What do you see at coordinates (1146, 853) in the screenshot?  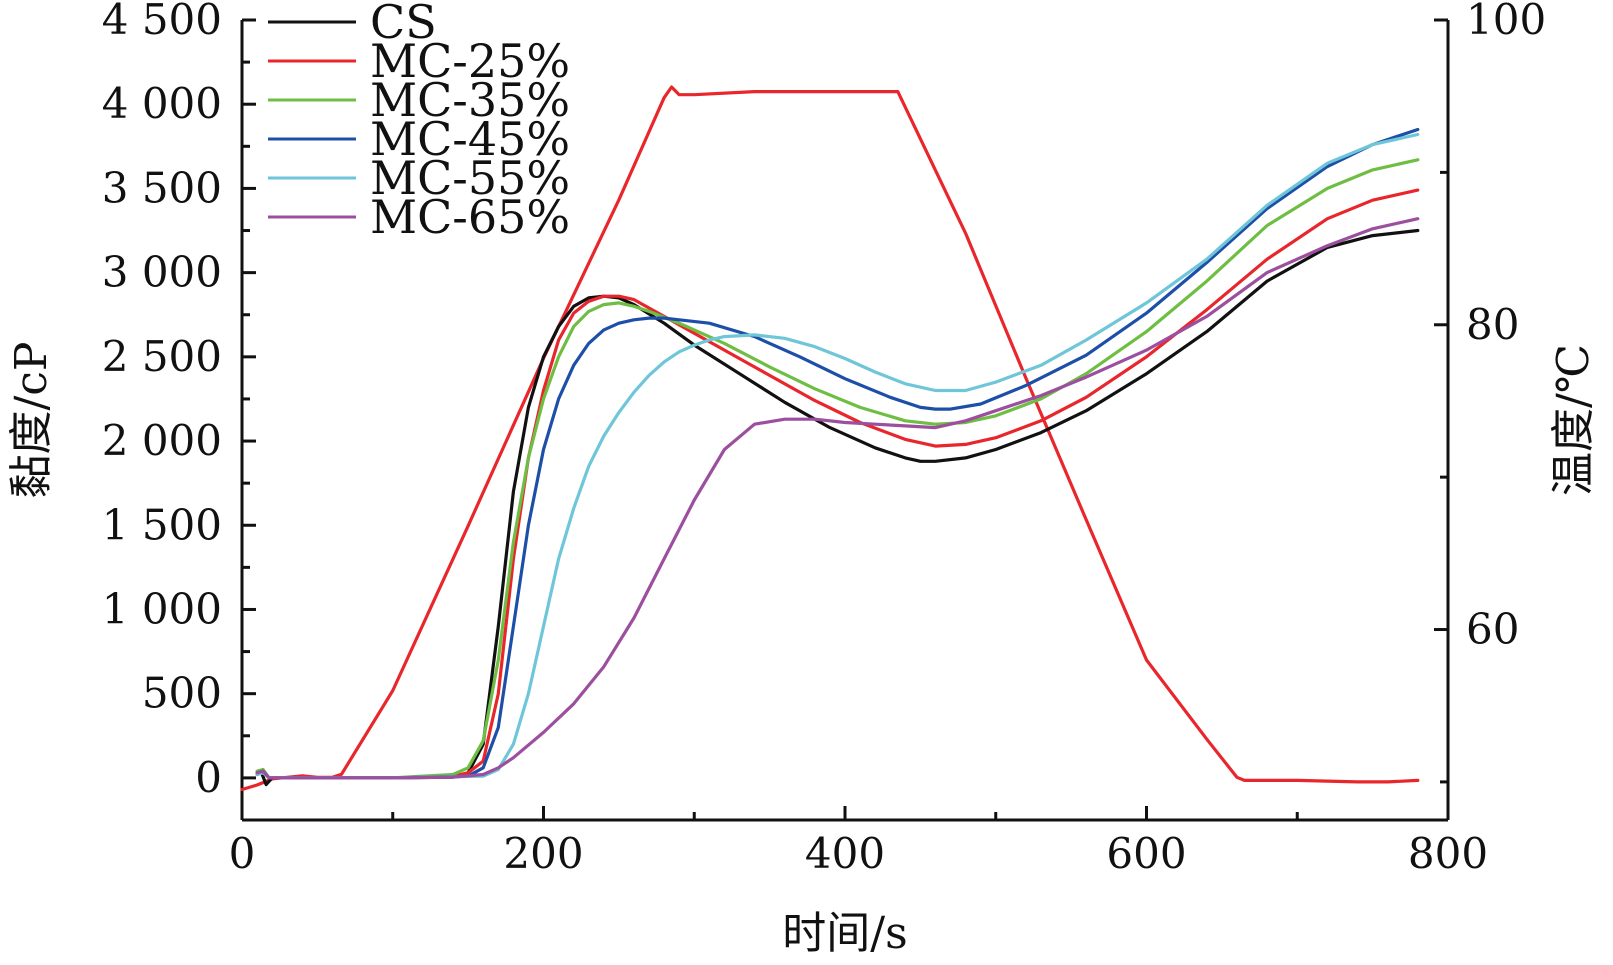 I see `x-tick-label: 600` at bounding box center [1146, 853].